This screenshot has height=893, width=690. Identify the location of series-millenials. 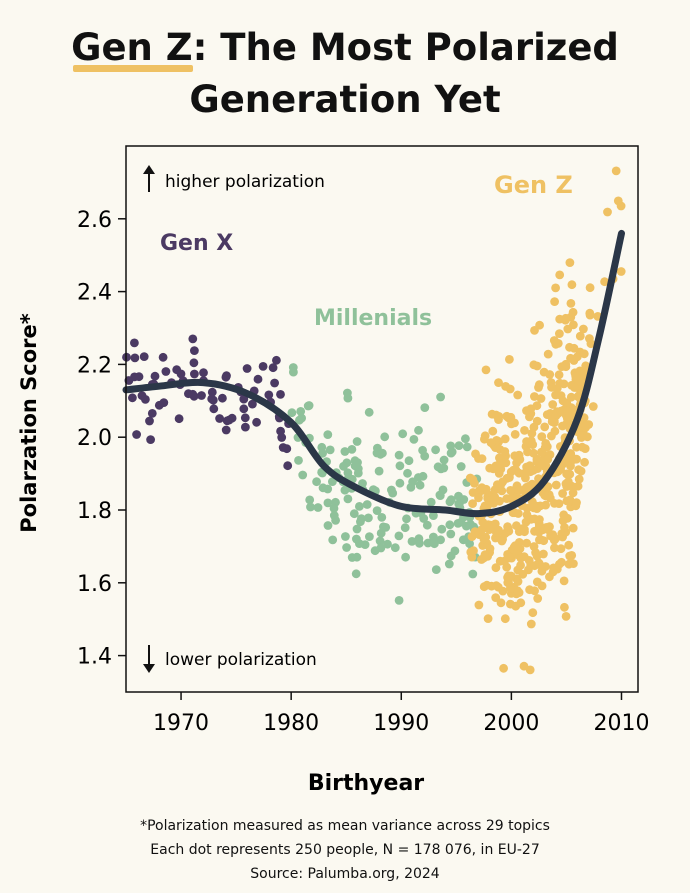
(384, 484).